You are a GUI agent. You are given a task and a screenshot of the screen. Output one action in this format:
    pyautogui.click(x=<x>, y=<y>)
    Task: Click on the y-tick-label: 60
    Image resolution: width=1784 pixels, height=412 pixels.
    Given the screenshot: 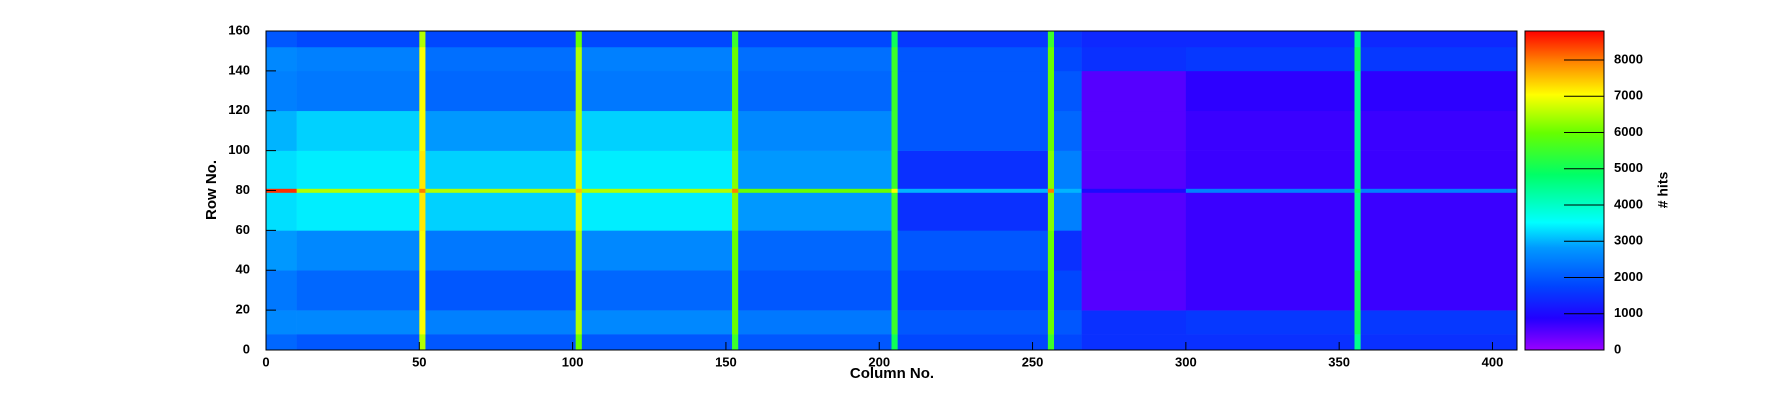 What is the action you would take?
    pyautogui.click(x=243, y=229)
    